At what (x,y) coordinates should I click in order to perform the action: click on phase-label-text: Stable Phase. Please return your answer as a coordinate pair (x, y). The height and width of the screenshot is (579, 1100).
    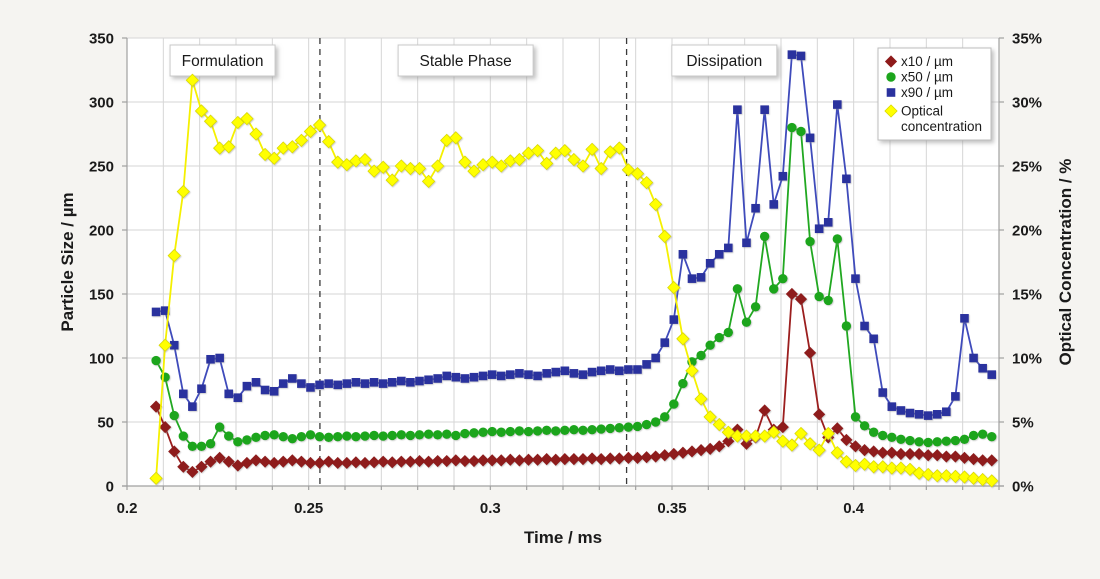
    Looking at the image, I should click on (466, 61).